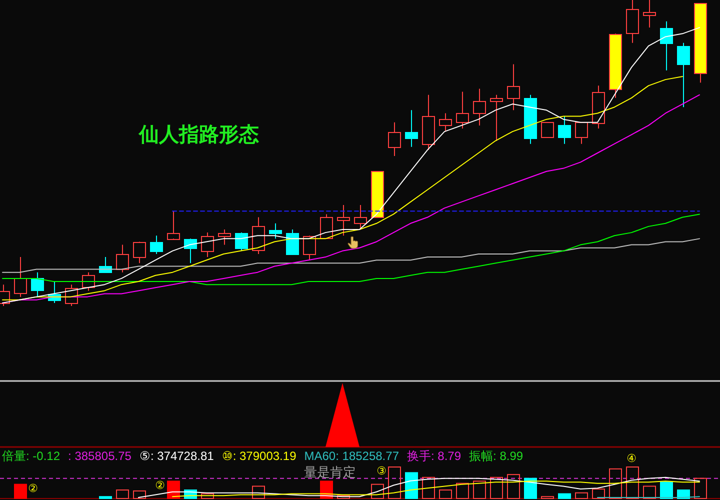  I want to click on text: ⑩: 379003.19, so click(259, 456).